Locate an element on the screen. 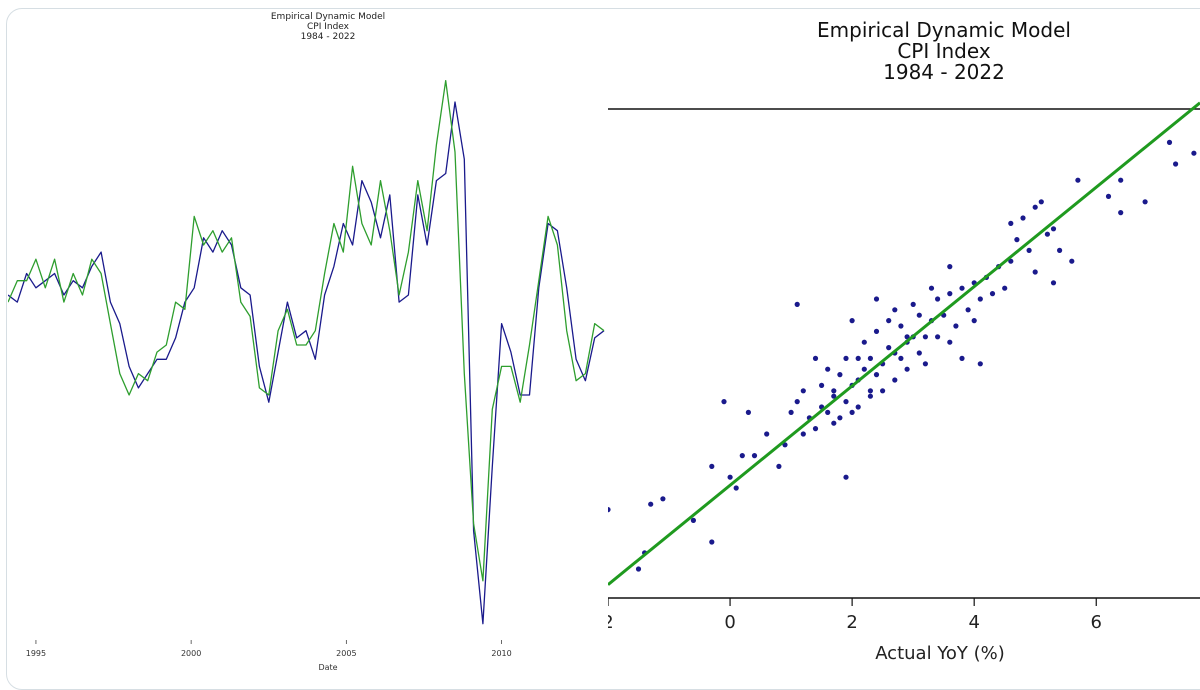 This screenshot has height=690, width=1200. line-x-tick-label: 2000 is located at coordinates (191, 653).